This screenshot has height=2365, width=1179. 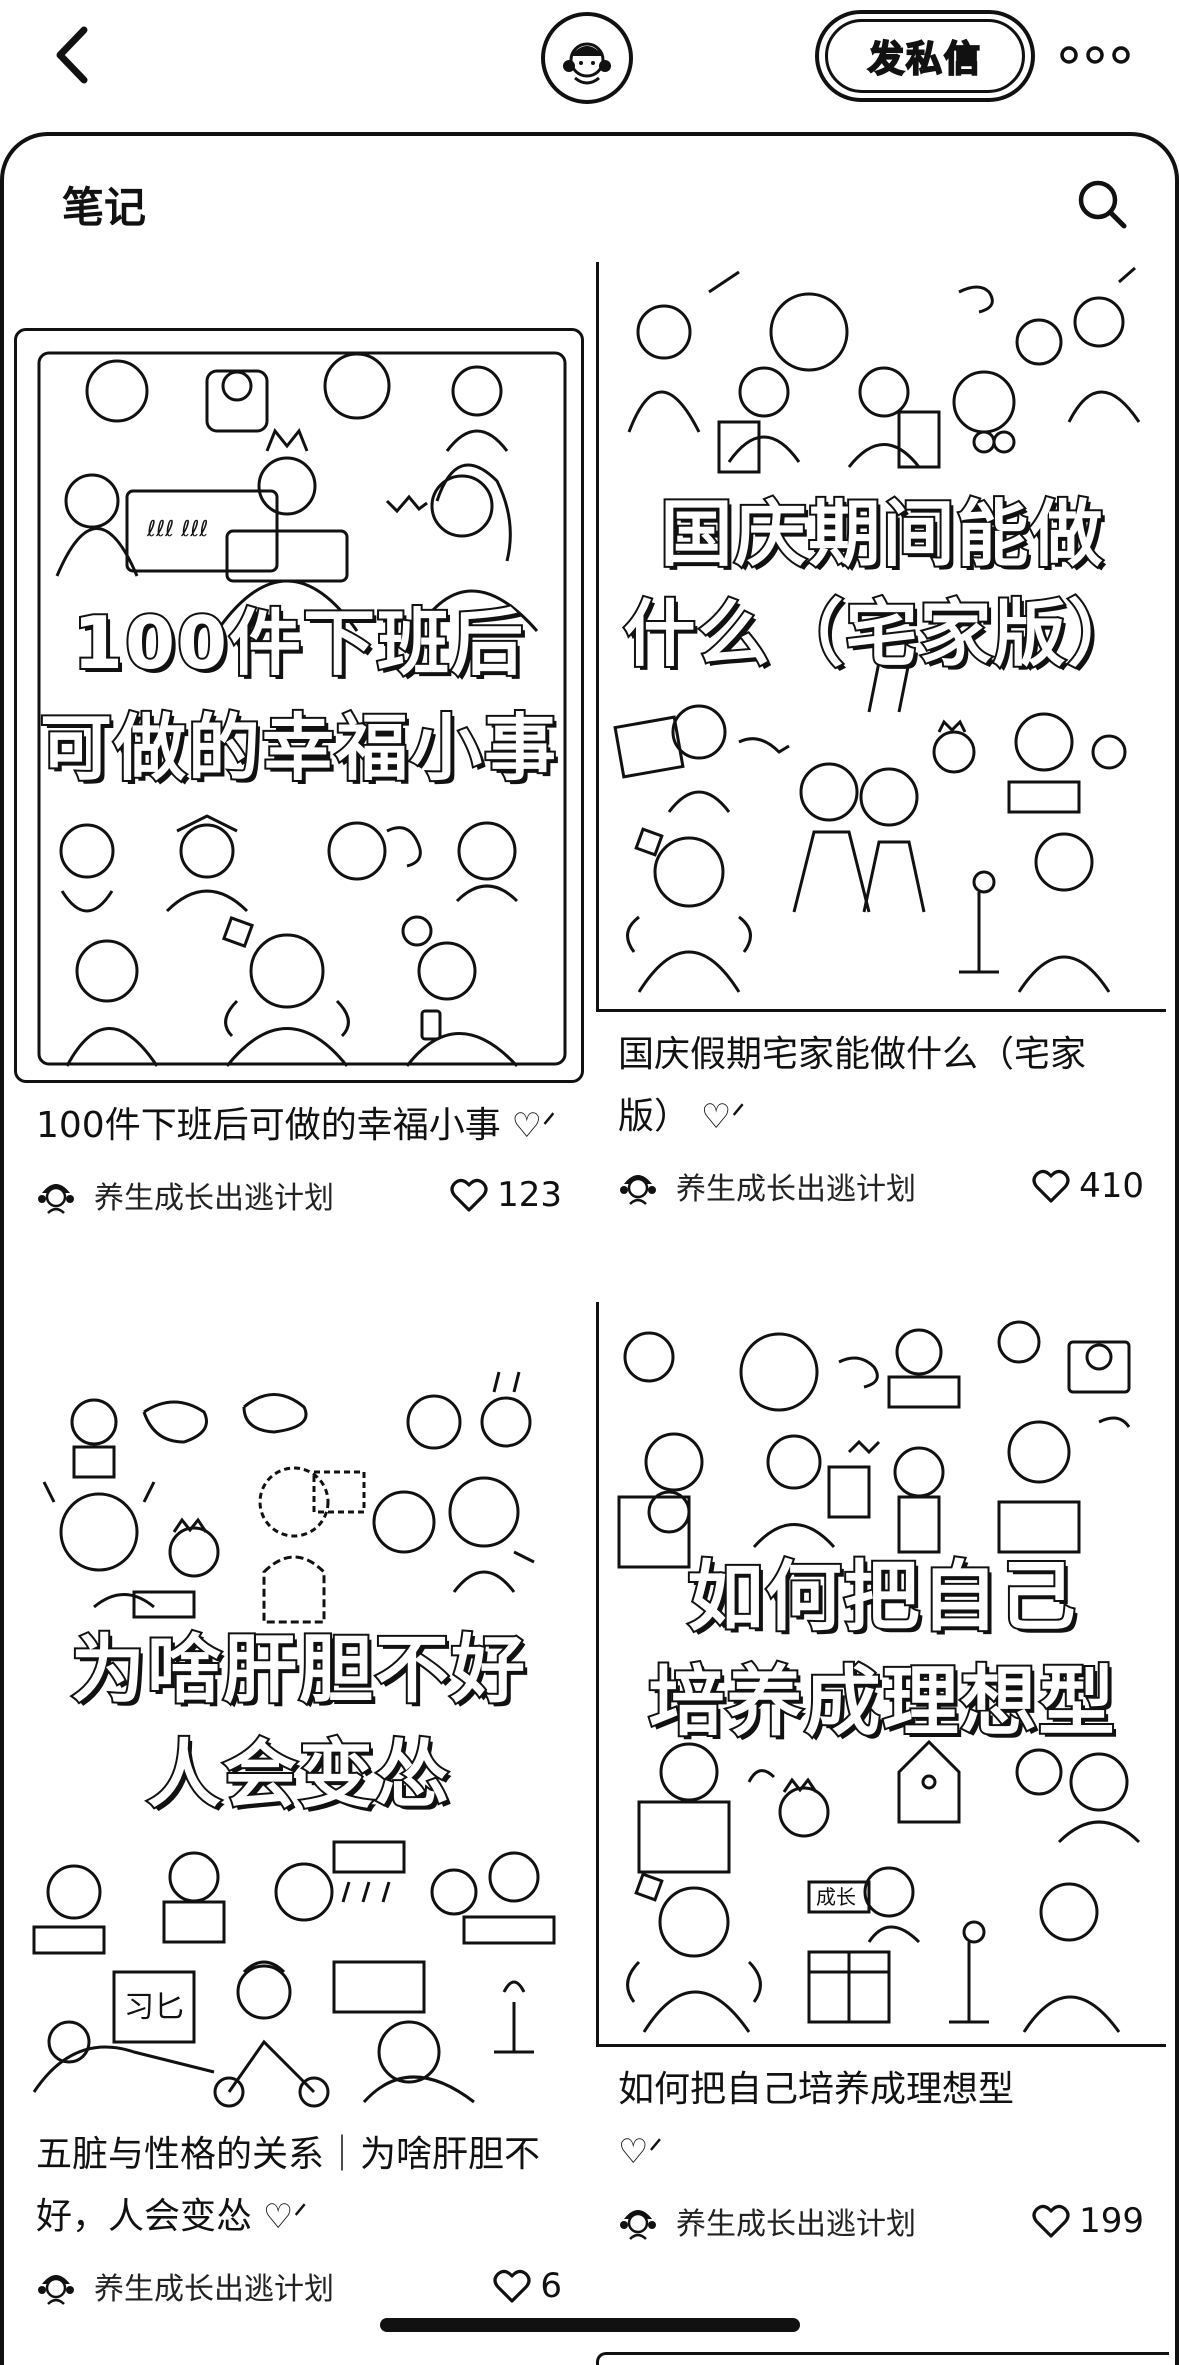 What do you see at coordinates (1111, 2221) in the screenshot?
I see `like-count: 199` at bounding box center [1111, 2221].